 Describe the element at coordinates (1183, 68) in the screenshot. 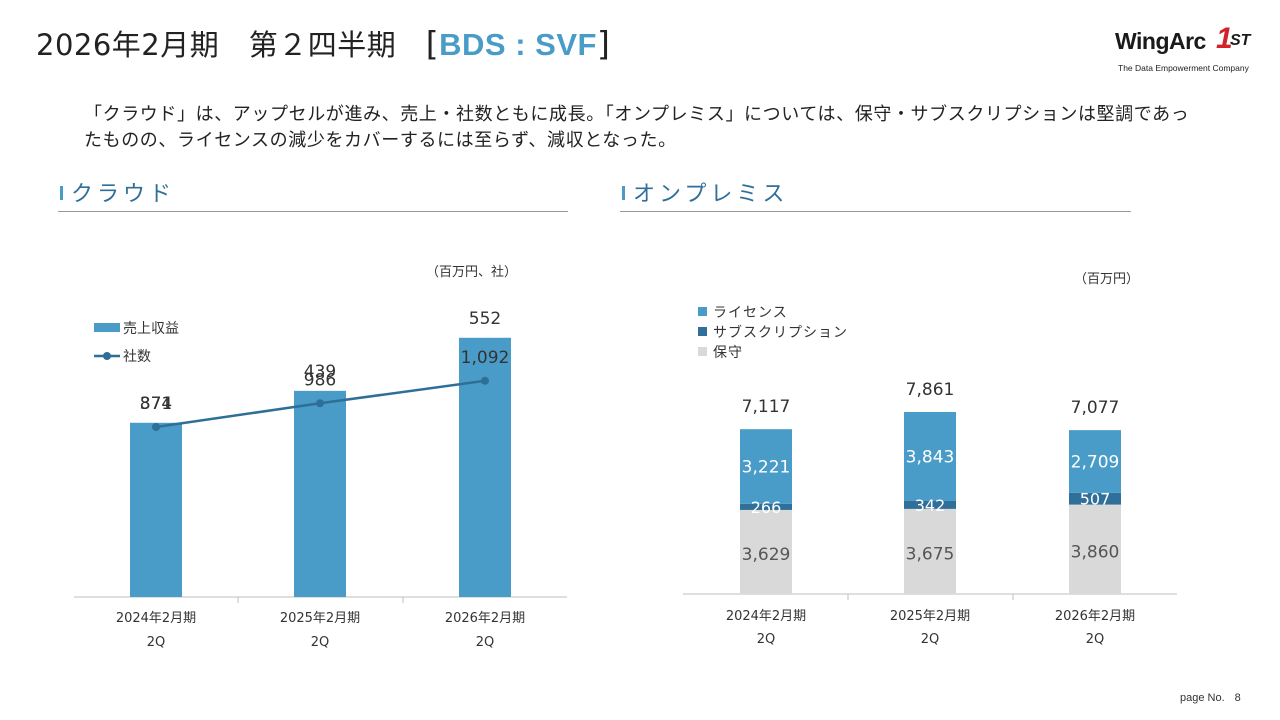

I see `logo-tagline: The Data Empowerment Company` at that location.